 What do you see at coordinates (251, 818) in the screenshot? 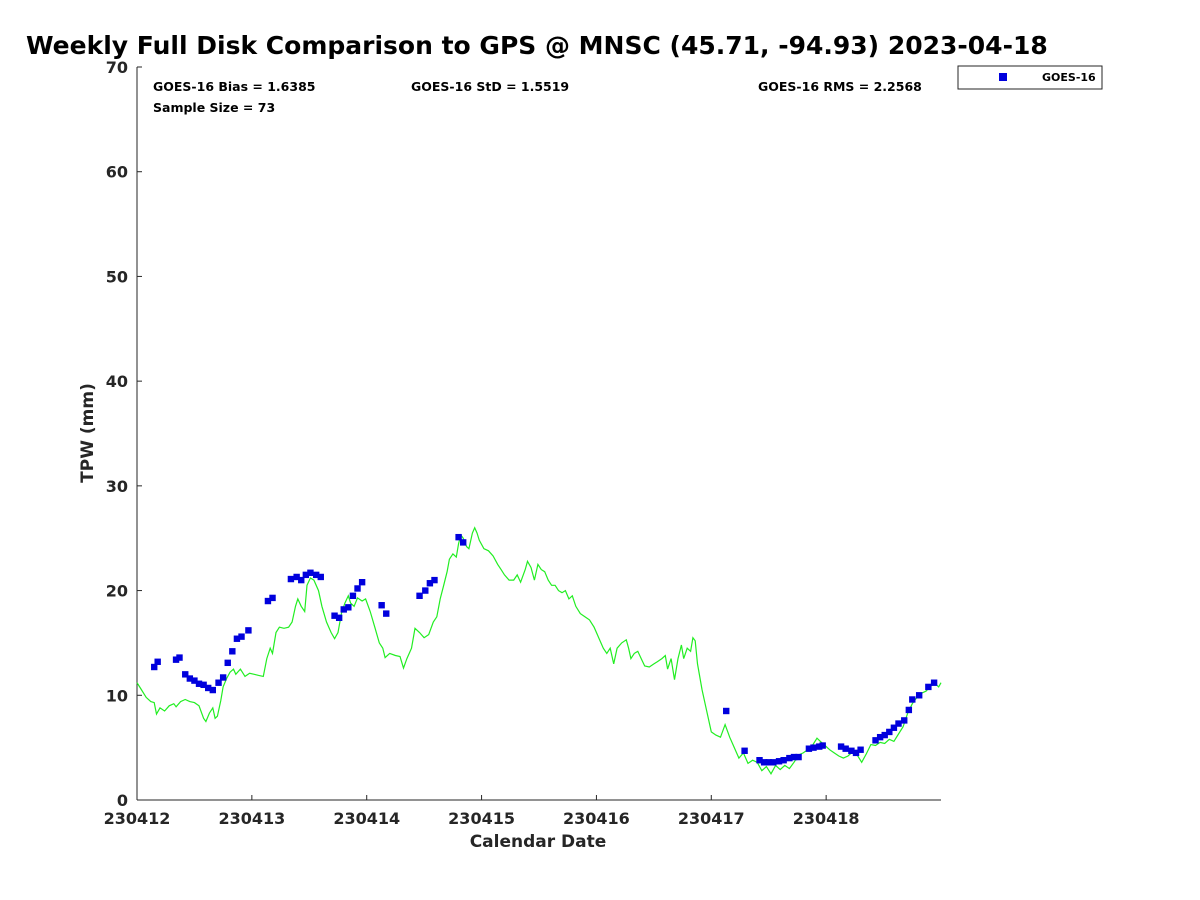
I see `x-tick-label: 230413` at bounding box center [251, 818].